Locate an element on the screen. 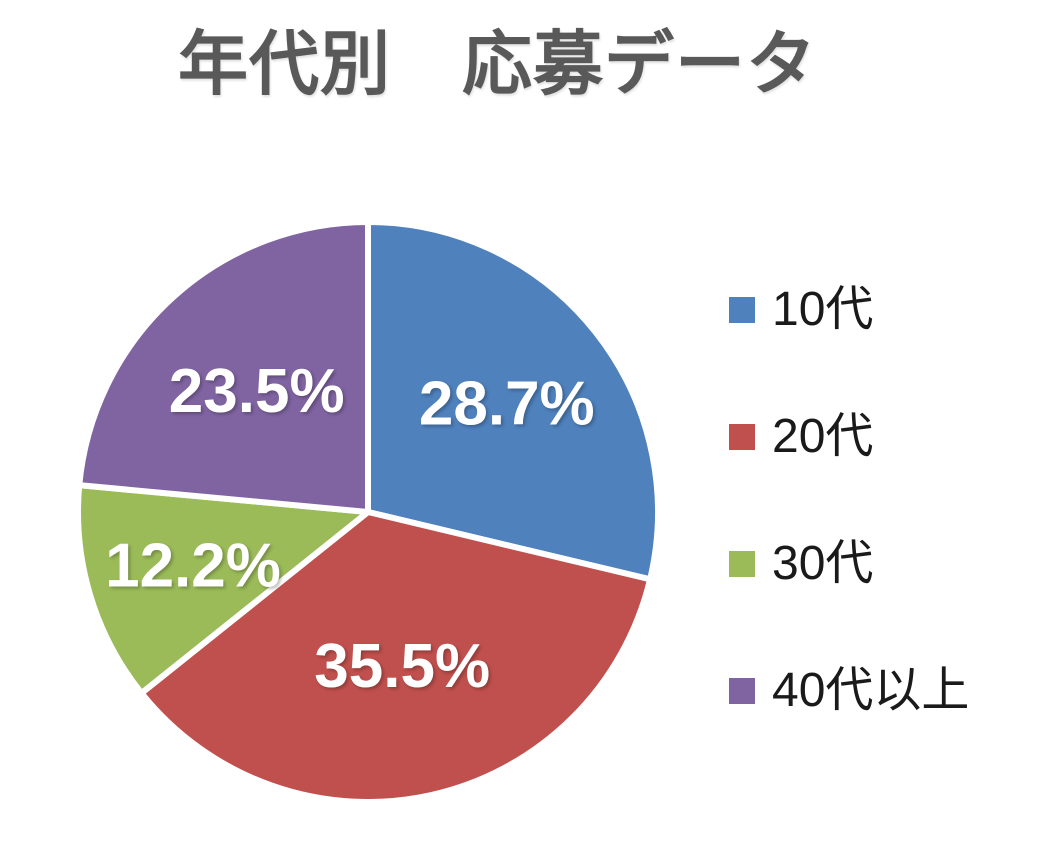 This screenshot has height=867, width=1048. slice-value-label: 28.7% is located at coordinates (507, 403).